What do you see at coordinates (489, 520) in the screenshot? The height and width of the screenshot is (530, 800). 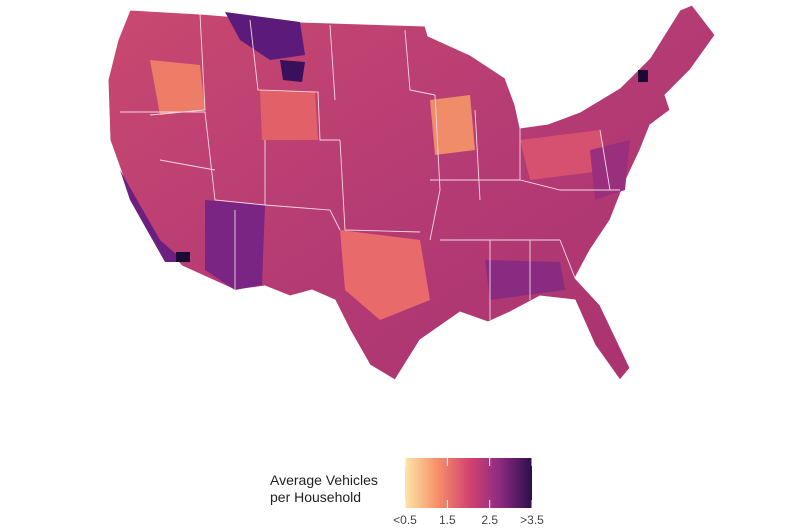 I see `colorbar-tick-label: 2.5` at bounding box center [489, 520].